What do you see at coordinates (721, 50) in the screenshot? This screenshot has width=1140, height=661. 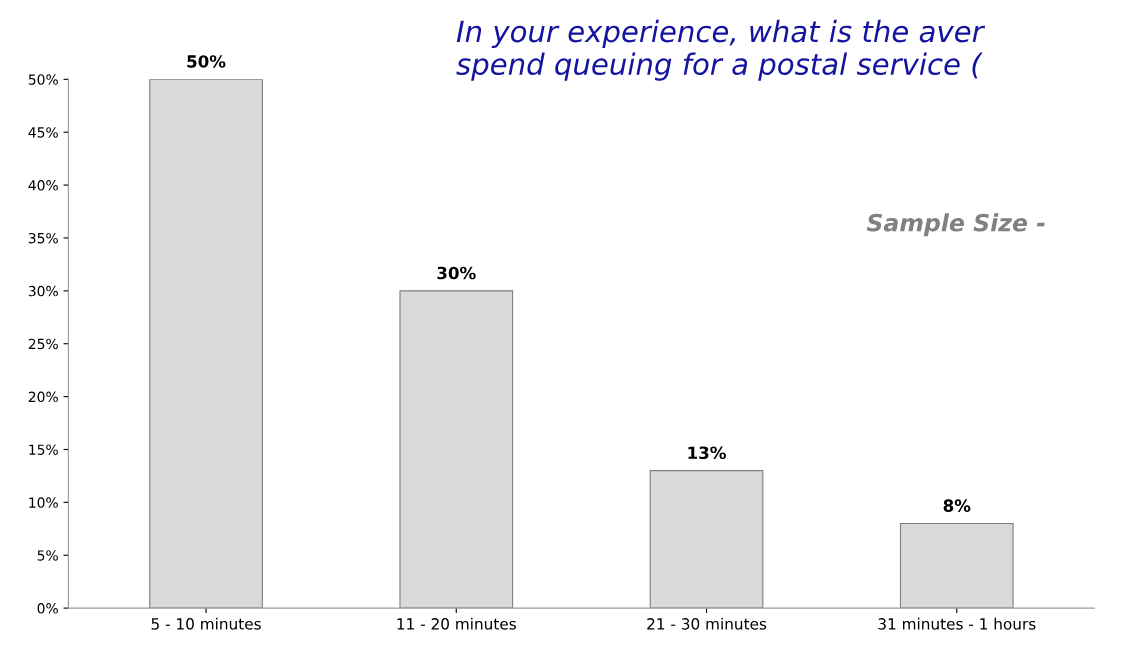 I see `chart-title: In your experience, what is the aver spend queuing for a postal service (` at bounding box center [721, 50].